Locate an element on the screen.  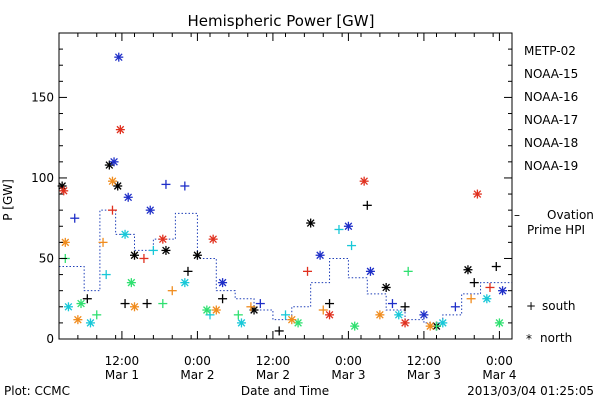
chart-title: Hemispheric Power [GW] is located at coordinates (281, 21).